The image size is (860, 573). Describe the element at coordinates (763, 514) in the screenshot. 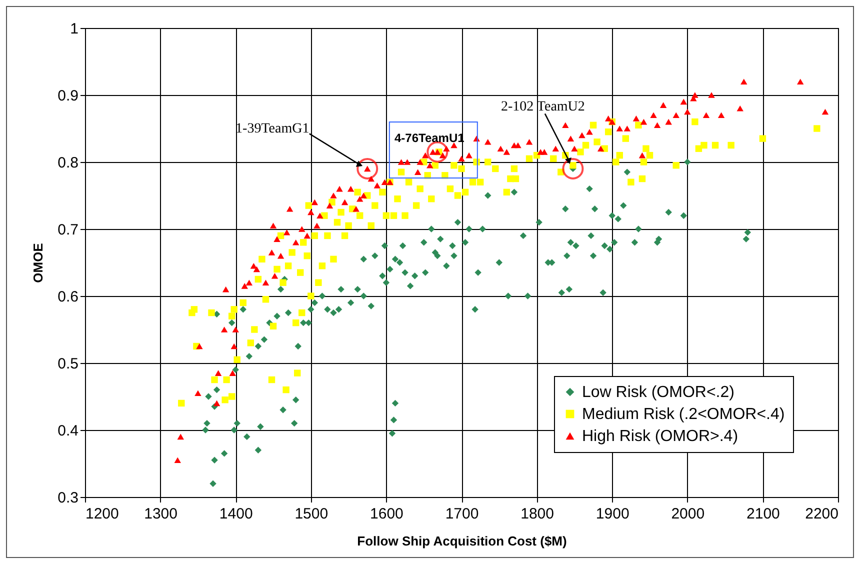

I see `x-tick-label: 2100` at that location.